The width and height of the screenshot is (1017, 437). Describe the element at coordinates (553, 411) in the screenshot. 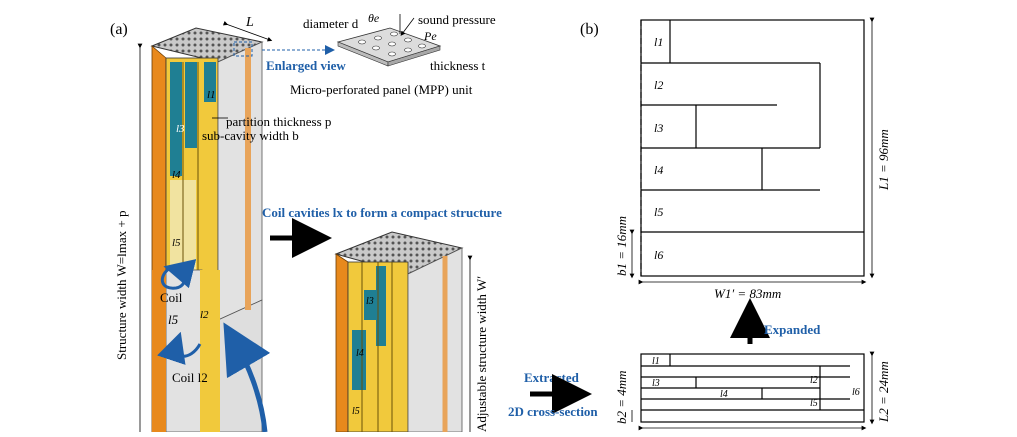

I see `cross-section-label: 2D cross-section` at that location.